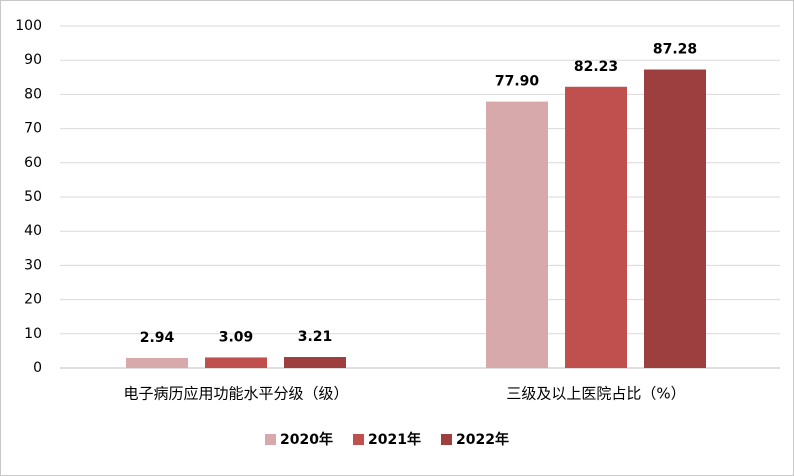  Describe the element at coordinates (33, 129) in the screenshot. I see `y-tick-label: 70` at that location.